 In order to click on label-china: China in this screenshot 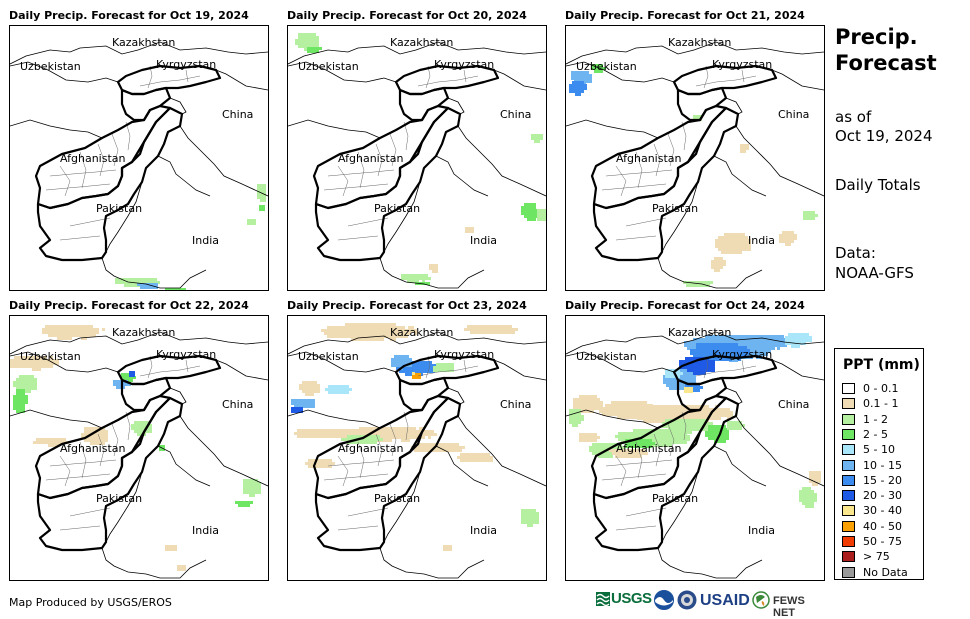, I will do `click(793, 404)`.